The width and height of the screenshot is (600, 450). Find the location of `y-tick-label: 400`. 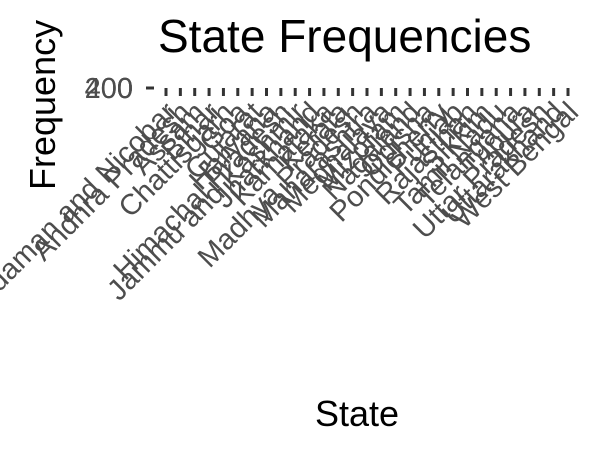

y-tick-label: 400 is located at coordinates (109, 89).